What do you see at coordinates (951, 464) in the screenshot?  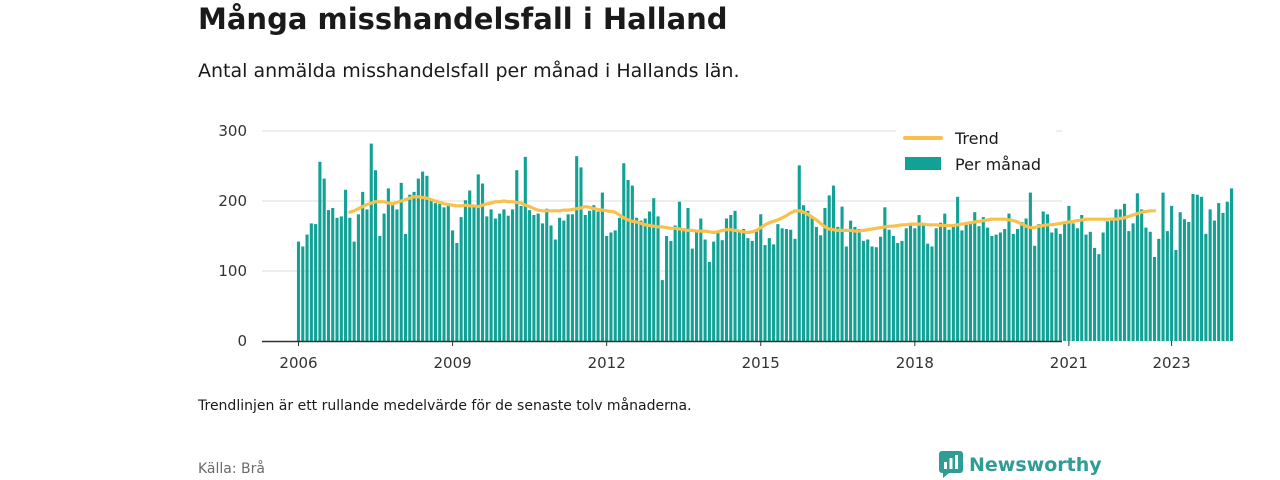 I see `newsworthy-logo-icon` at bounding box center [951, 464].